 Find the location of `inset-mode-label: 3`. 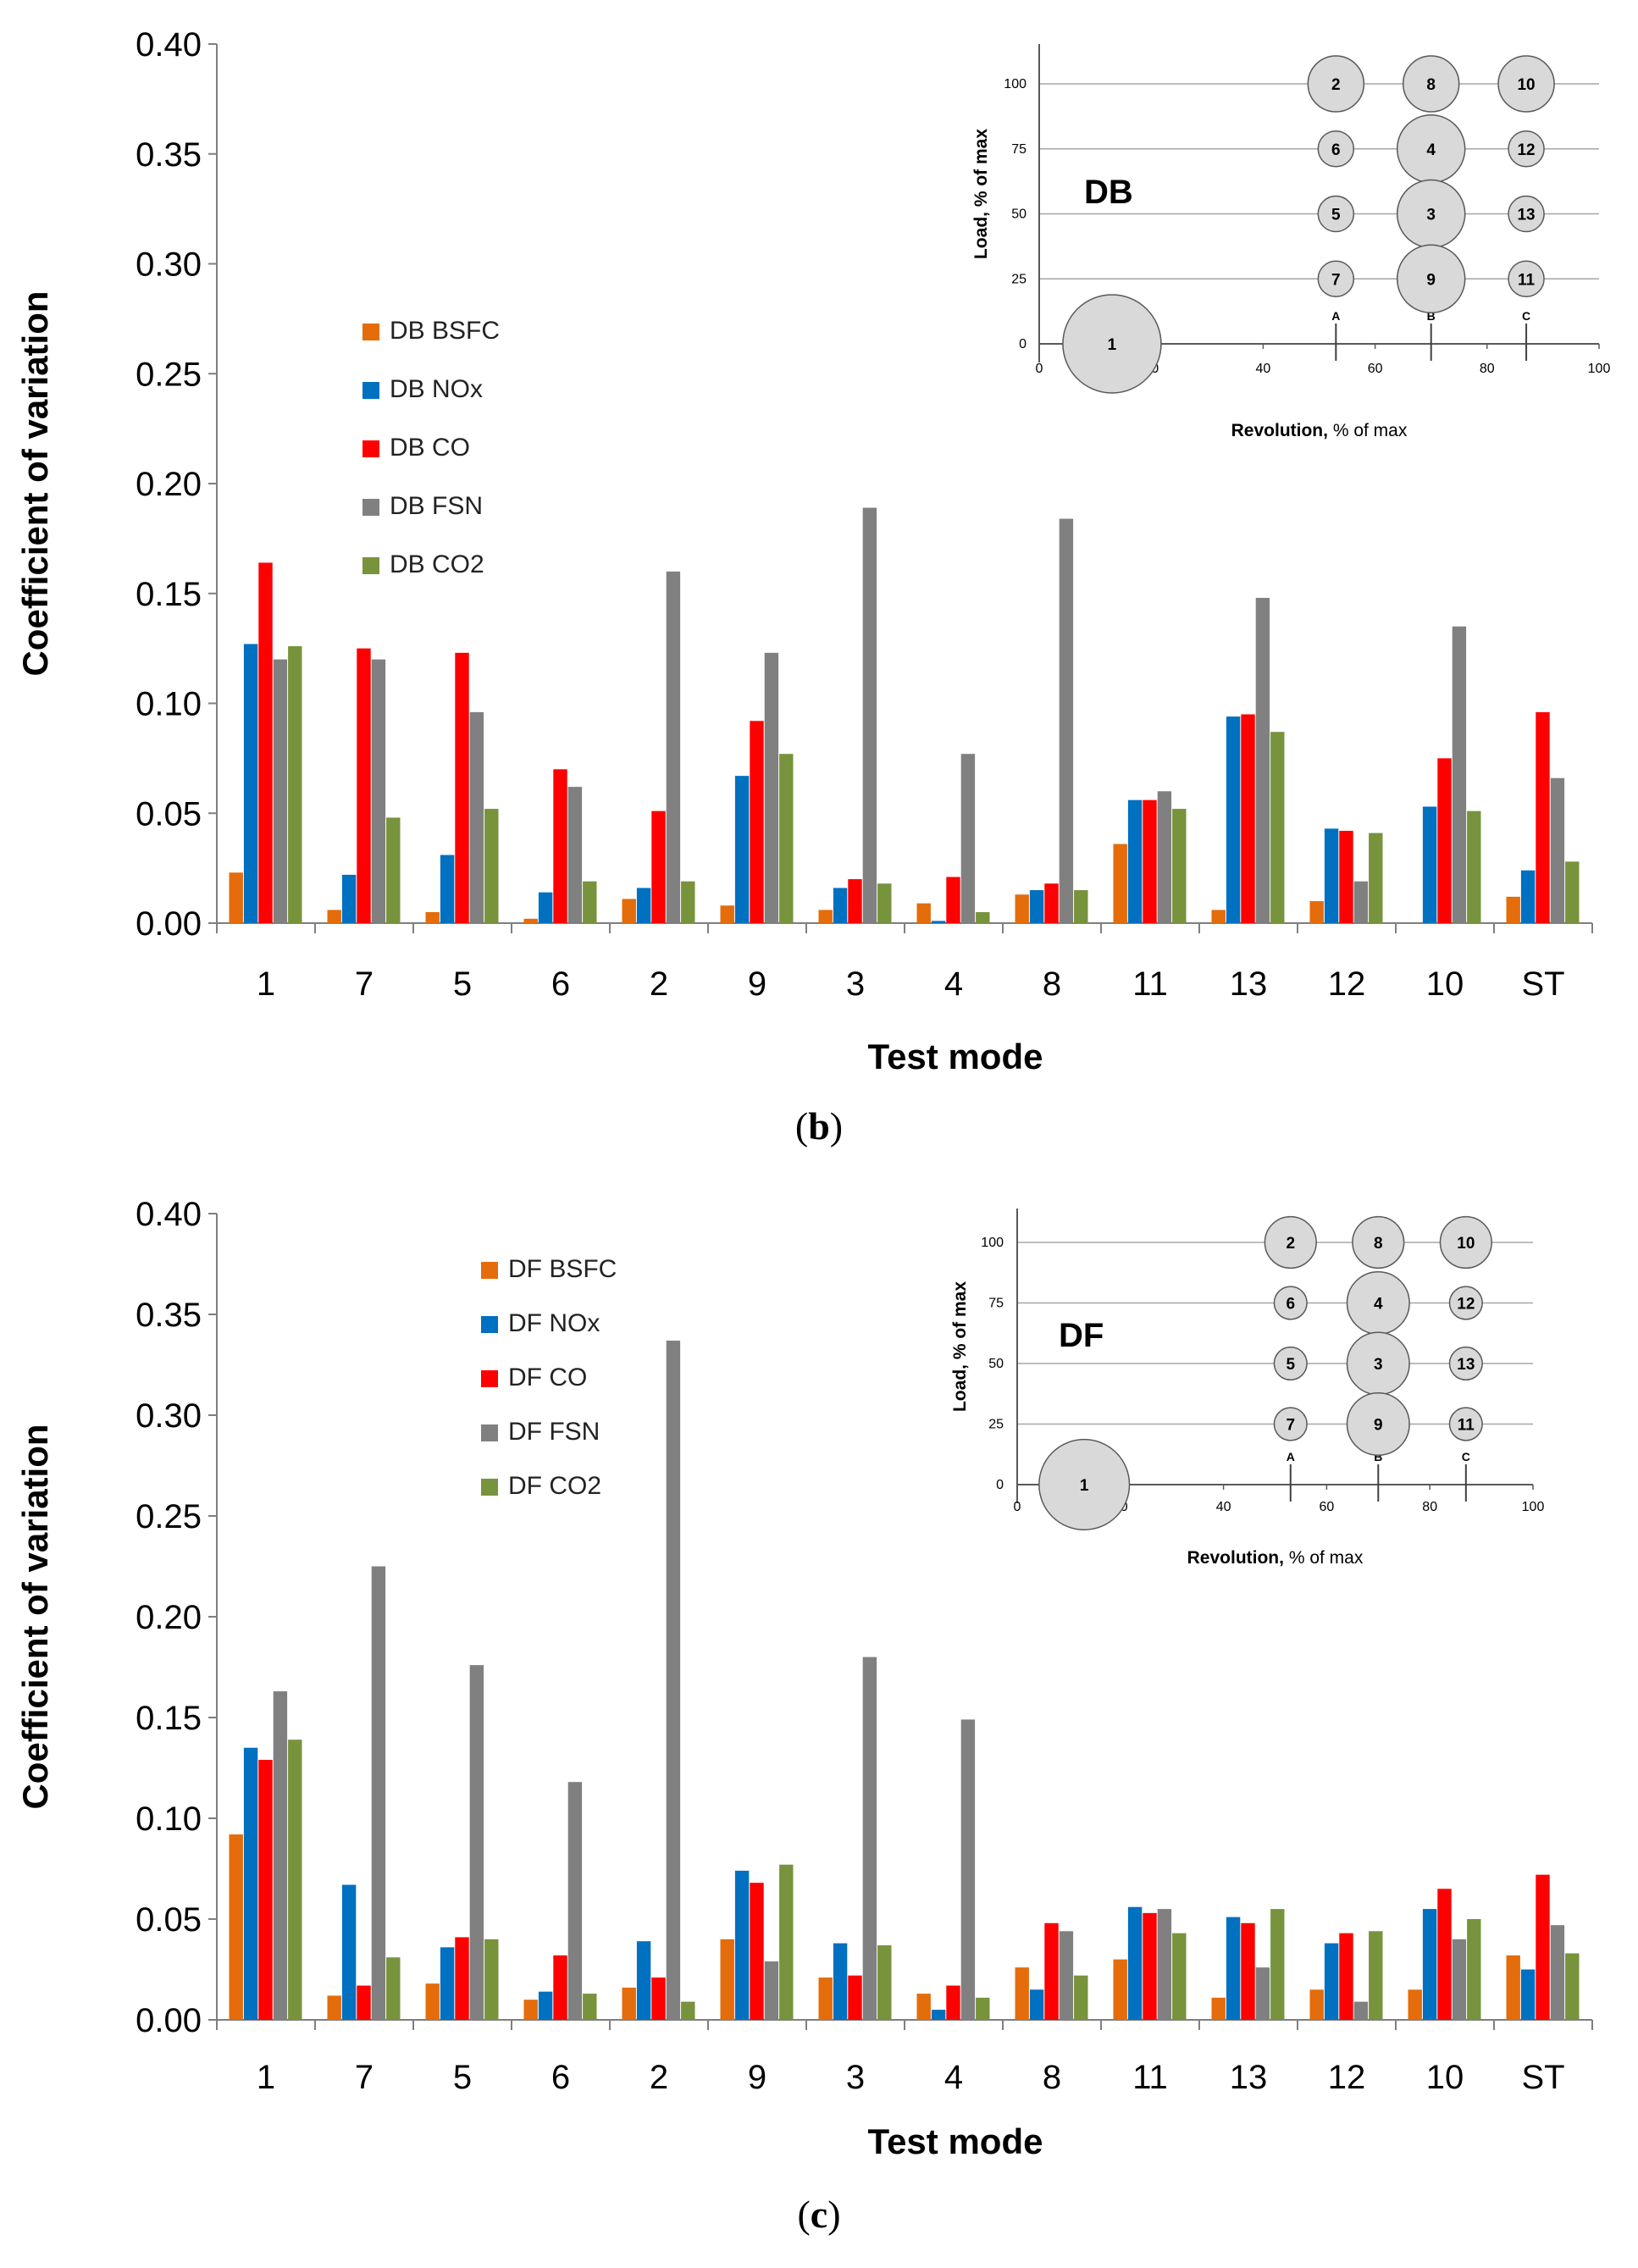

inset-mode-label: 3 is located at coordinates (1378, 1365).